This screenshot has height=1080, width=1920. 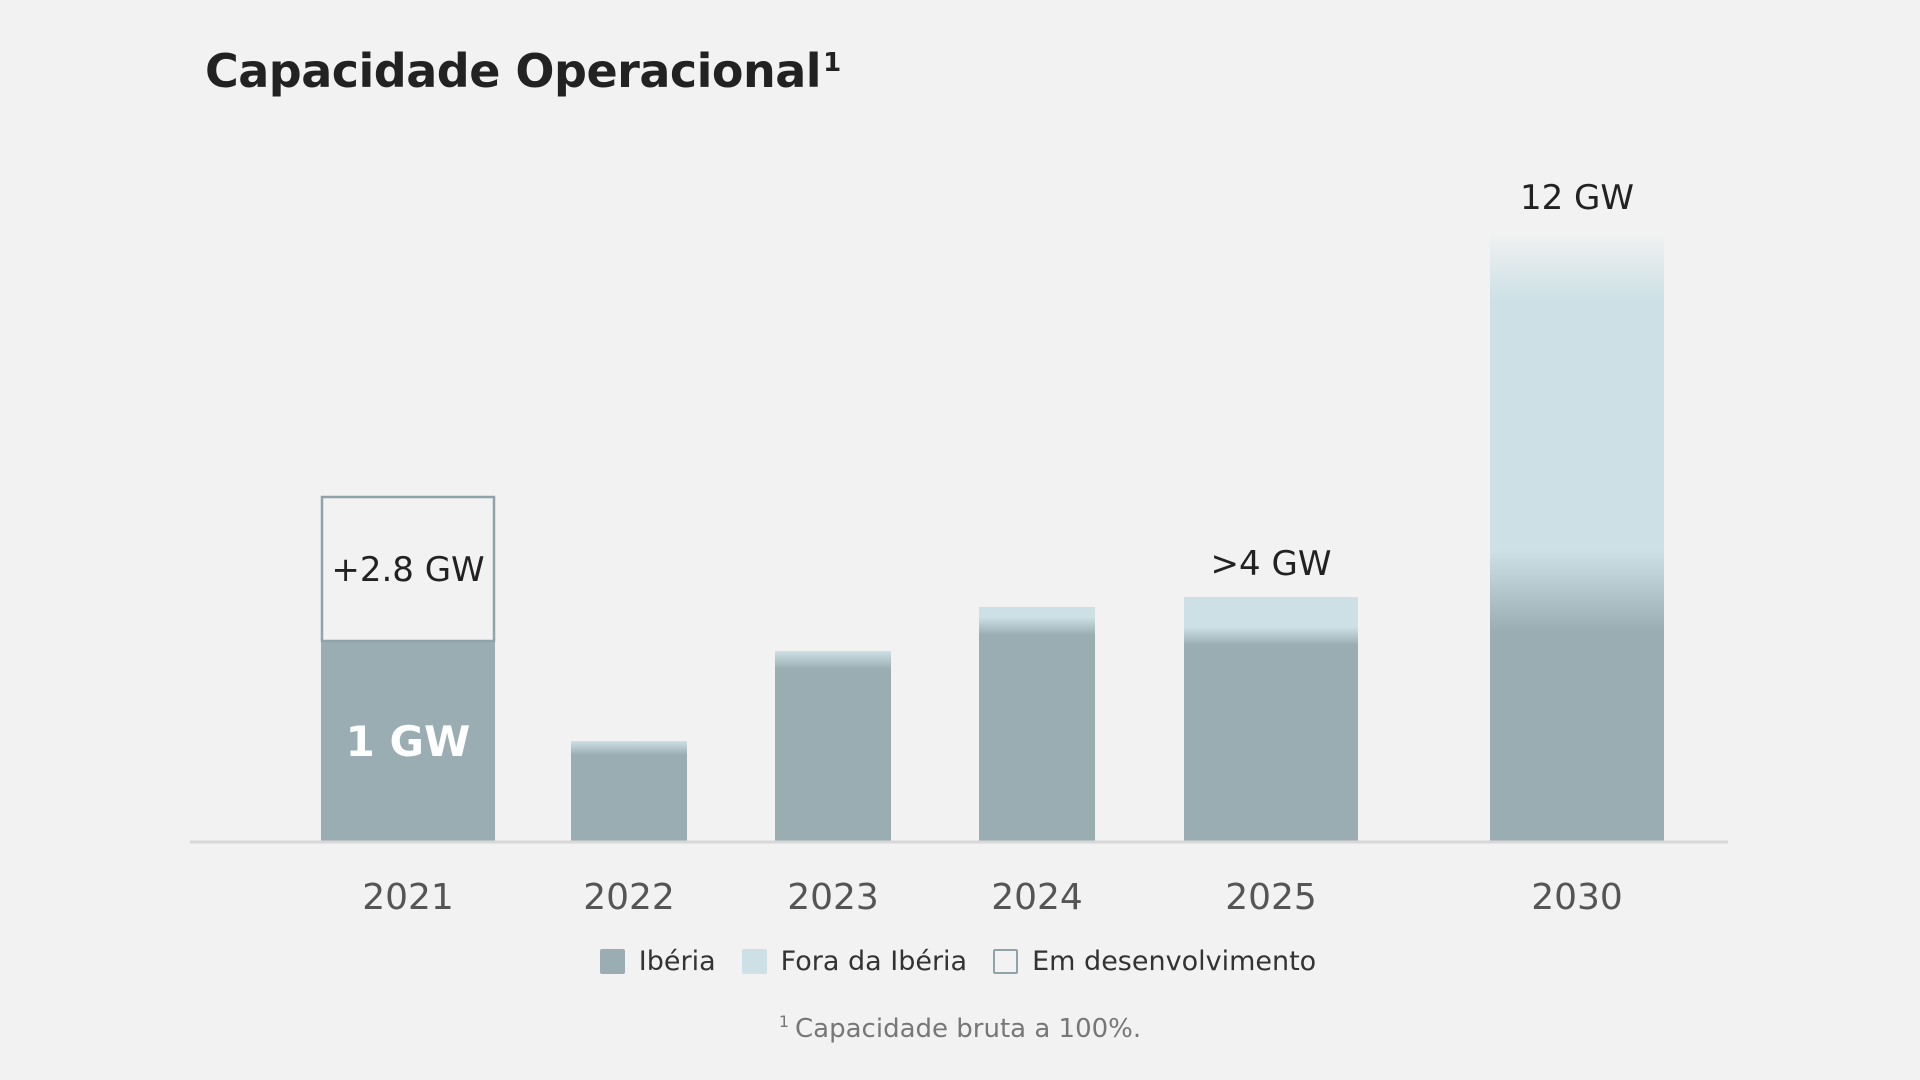 What do you see at coordinates (1006, 961) in the screenshot?
I see `legend-swatch-in-development` at bounding box center [1006, 961].